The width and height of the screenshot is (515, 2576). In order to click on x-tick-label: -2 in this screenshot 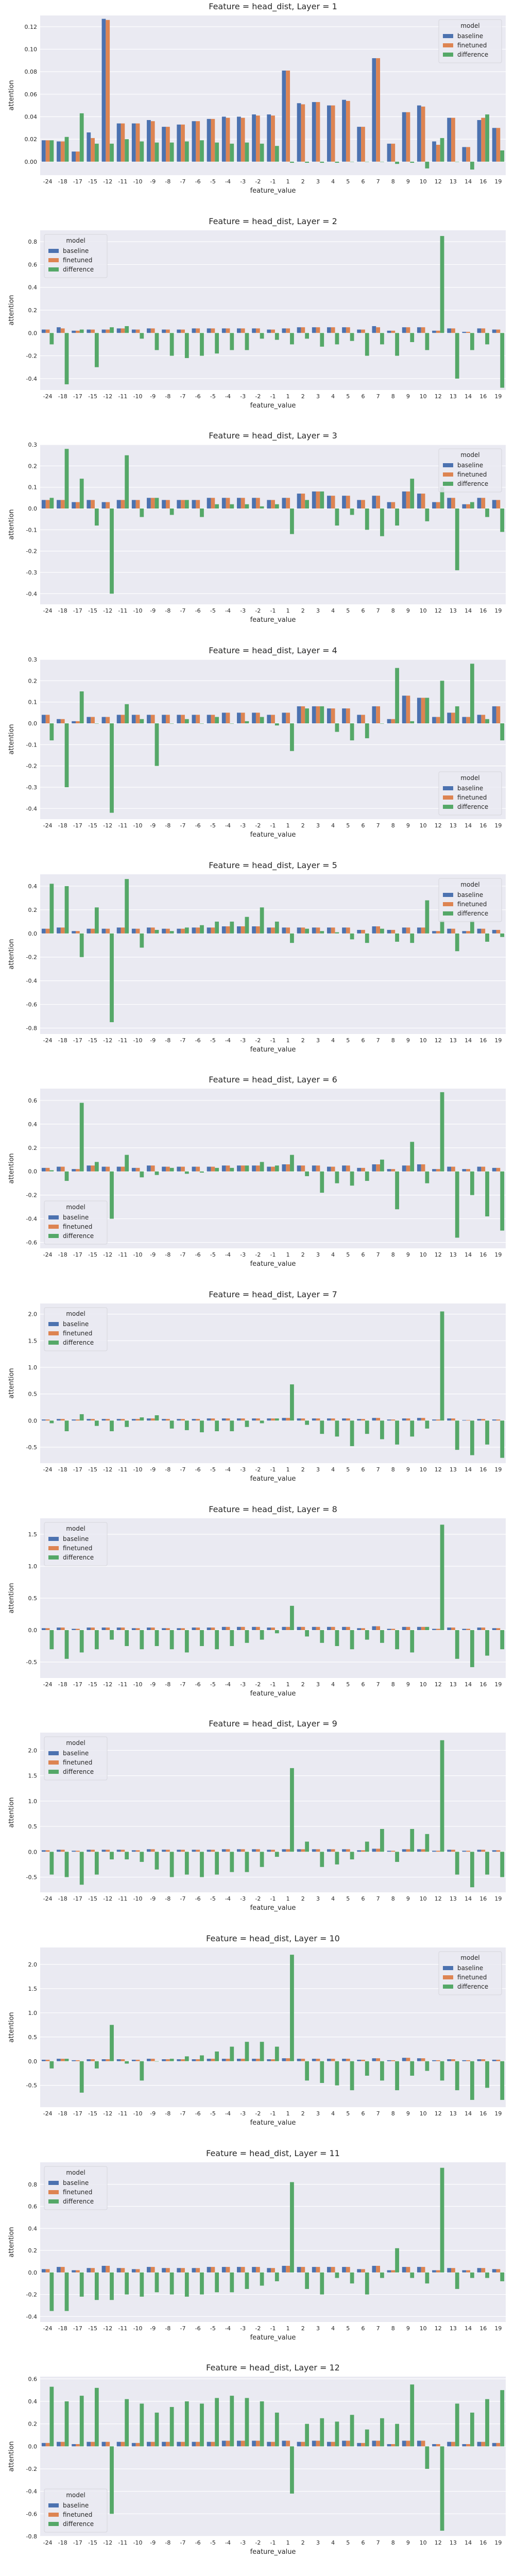, I will do `click(258, 1254)`.